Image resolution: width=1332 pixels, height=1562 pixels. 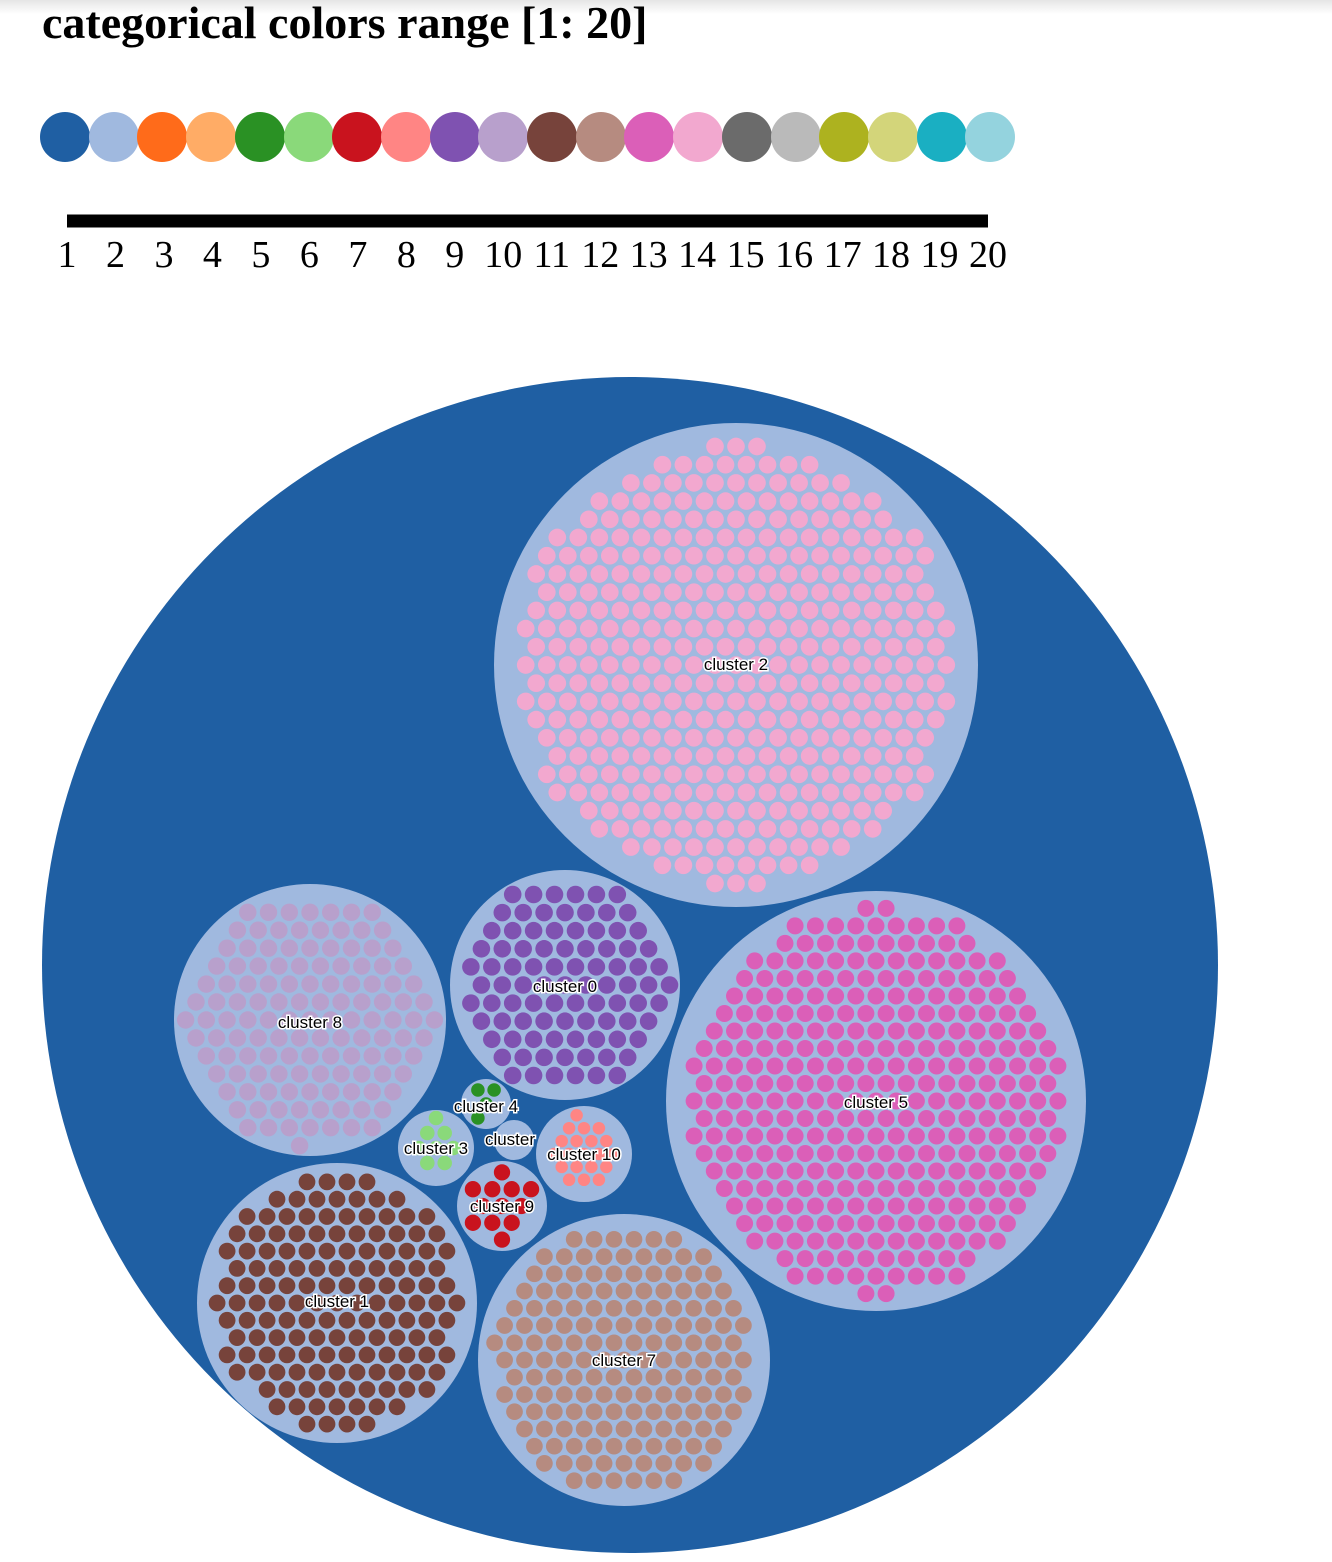 What do you see at coordinates (502, 1206) in the screenshot?
I see `cluster-9-leaf` at bounding box center [502, 1206].